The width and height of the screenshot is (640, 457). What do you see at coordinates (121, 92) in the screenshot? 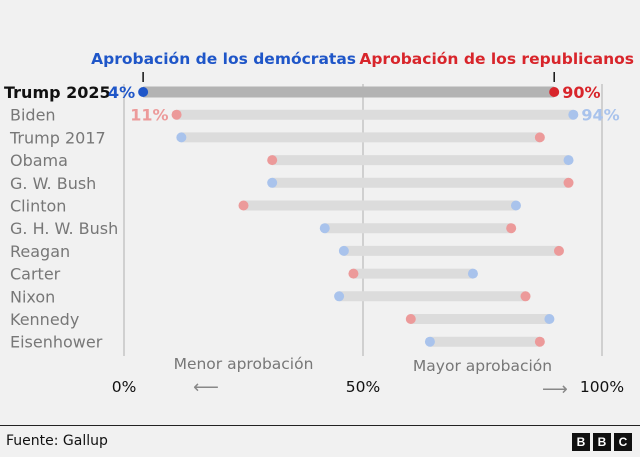
I see `data-label: 4%` at bounding box center [121, 92].